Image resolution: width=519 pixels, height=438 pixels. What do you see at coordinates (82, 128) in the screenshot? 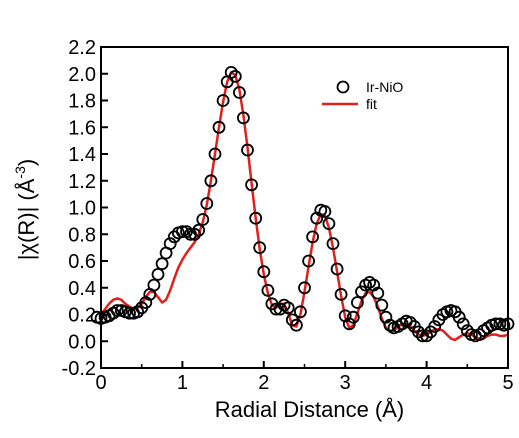
I see `y-tick-label: 1.6` at bounding box center [82, 128].